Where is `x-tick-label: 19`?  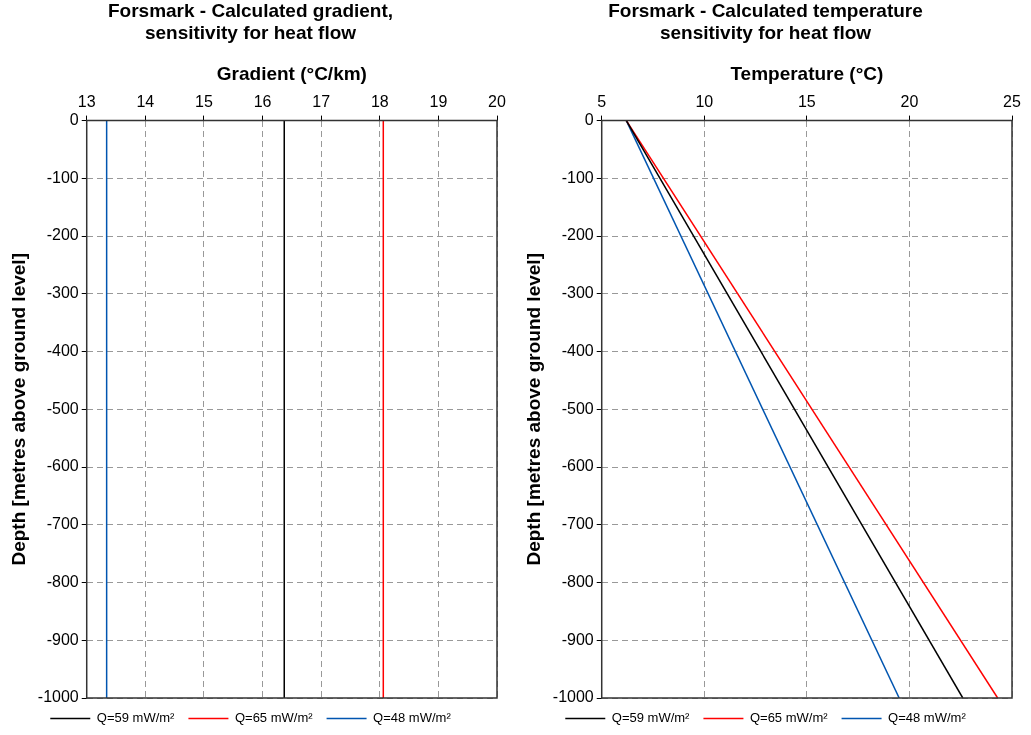
x-tick-label: 19 is located at coordinates (438, 102).